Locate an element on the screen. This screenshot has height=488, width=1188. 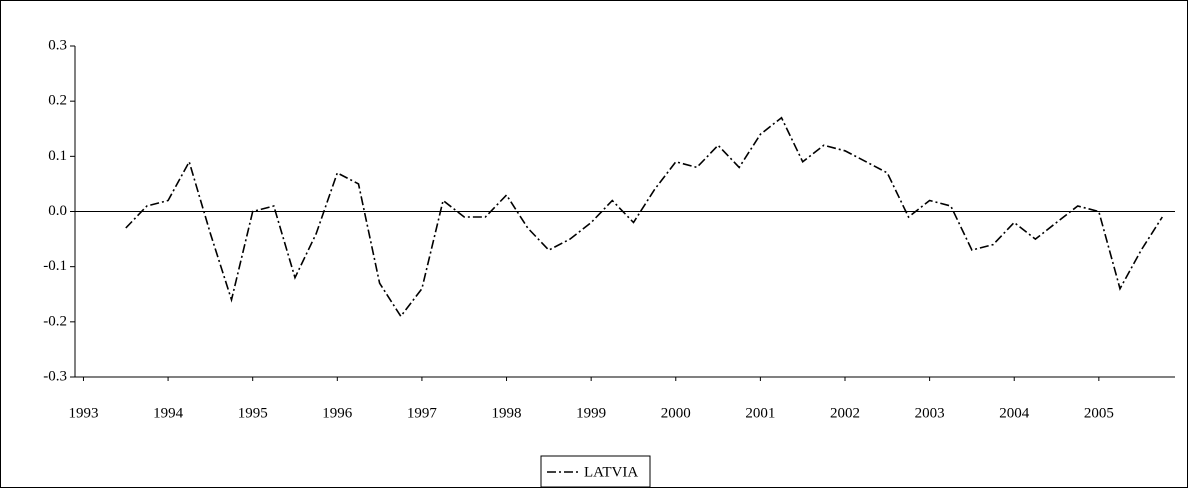
x-tick-label: 1997 is located at coordinates (422, 413).